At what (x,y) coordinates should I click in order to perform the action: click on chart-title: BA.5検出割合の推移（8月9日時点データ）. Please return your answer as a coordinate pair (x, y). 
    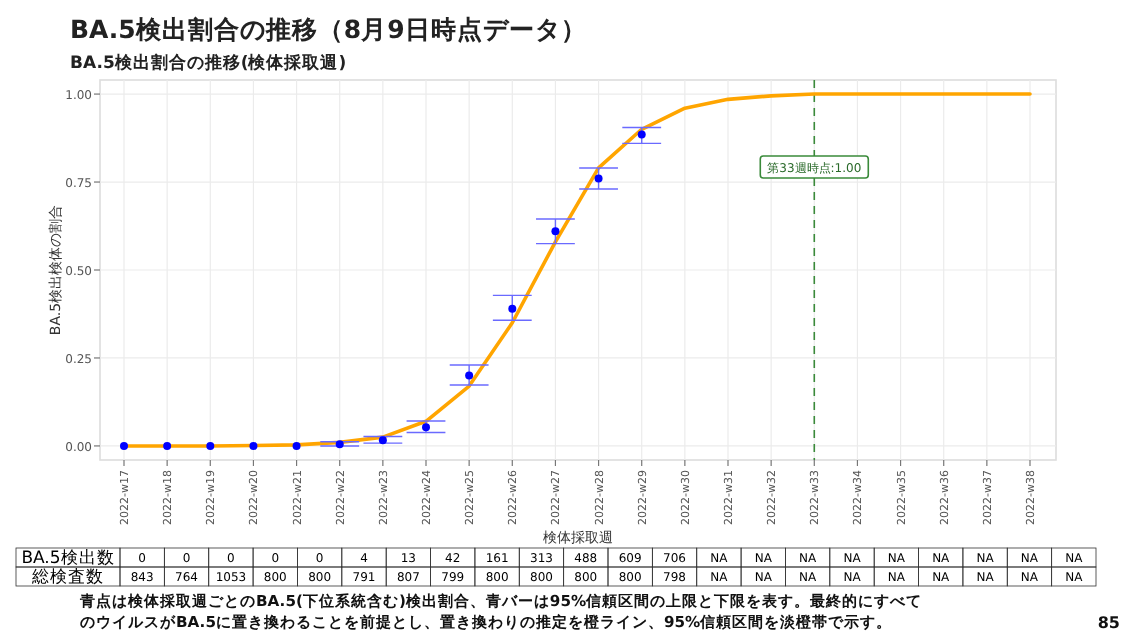
    Looking at the image, I should click on (328, 29).